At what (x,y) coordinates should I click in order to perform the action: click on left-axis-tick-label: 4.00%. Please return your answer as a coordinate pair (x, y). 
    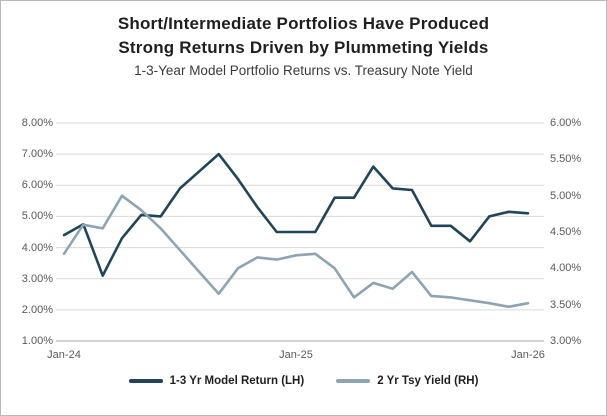
    Looking at the image, I should click on (37, 247).